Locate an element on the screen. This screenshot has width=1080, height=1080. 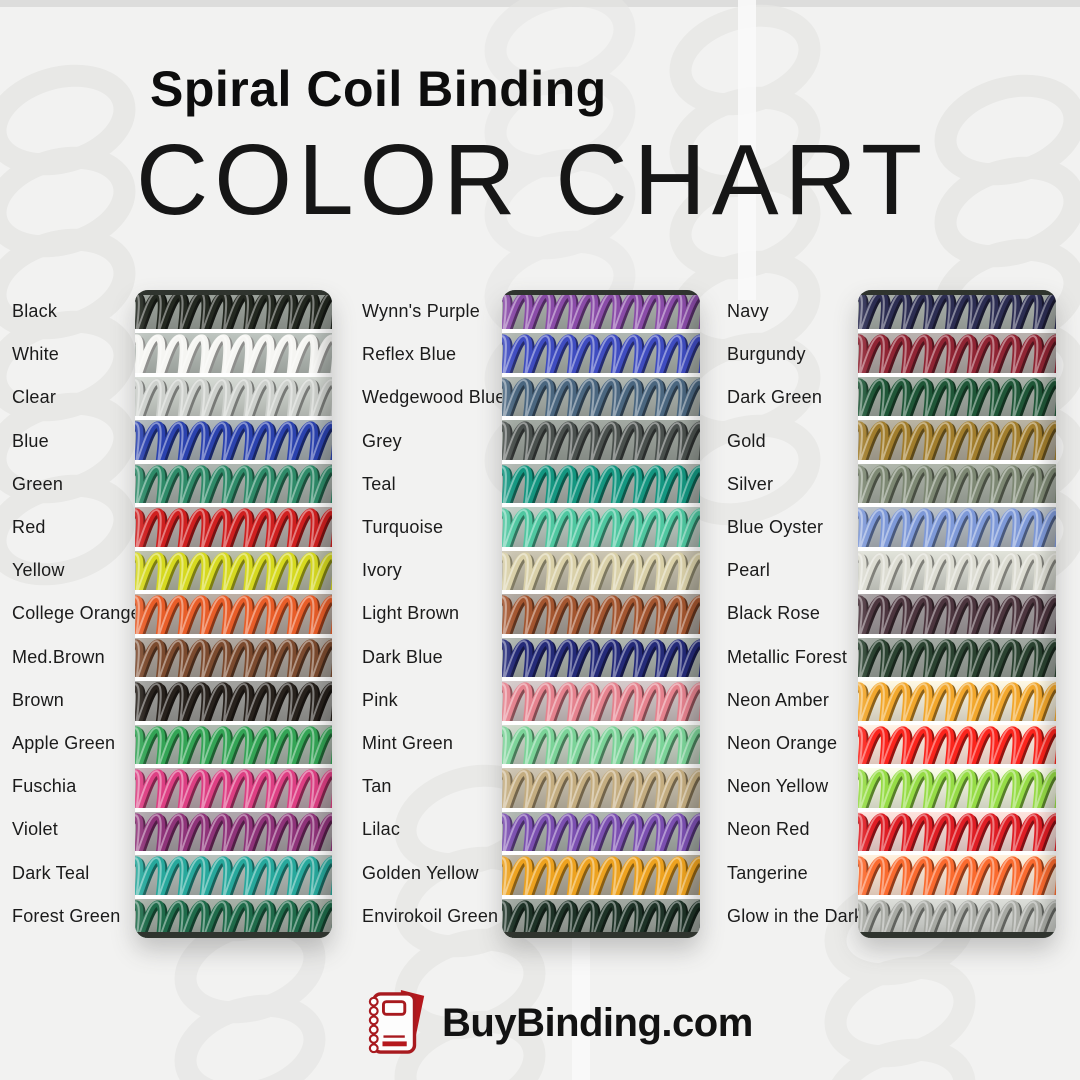
color-label: Wedgewood Blue is located at coordinates (434, 397).